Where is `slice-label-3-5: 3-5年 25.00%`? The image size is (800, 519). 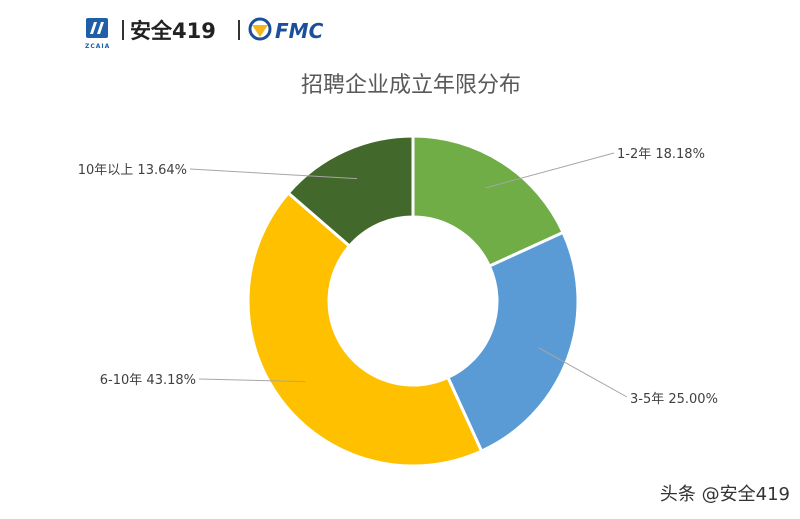 slice-label-3-5: 3-5年 25.00% is located at coordinates (674, 399).